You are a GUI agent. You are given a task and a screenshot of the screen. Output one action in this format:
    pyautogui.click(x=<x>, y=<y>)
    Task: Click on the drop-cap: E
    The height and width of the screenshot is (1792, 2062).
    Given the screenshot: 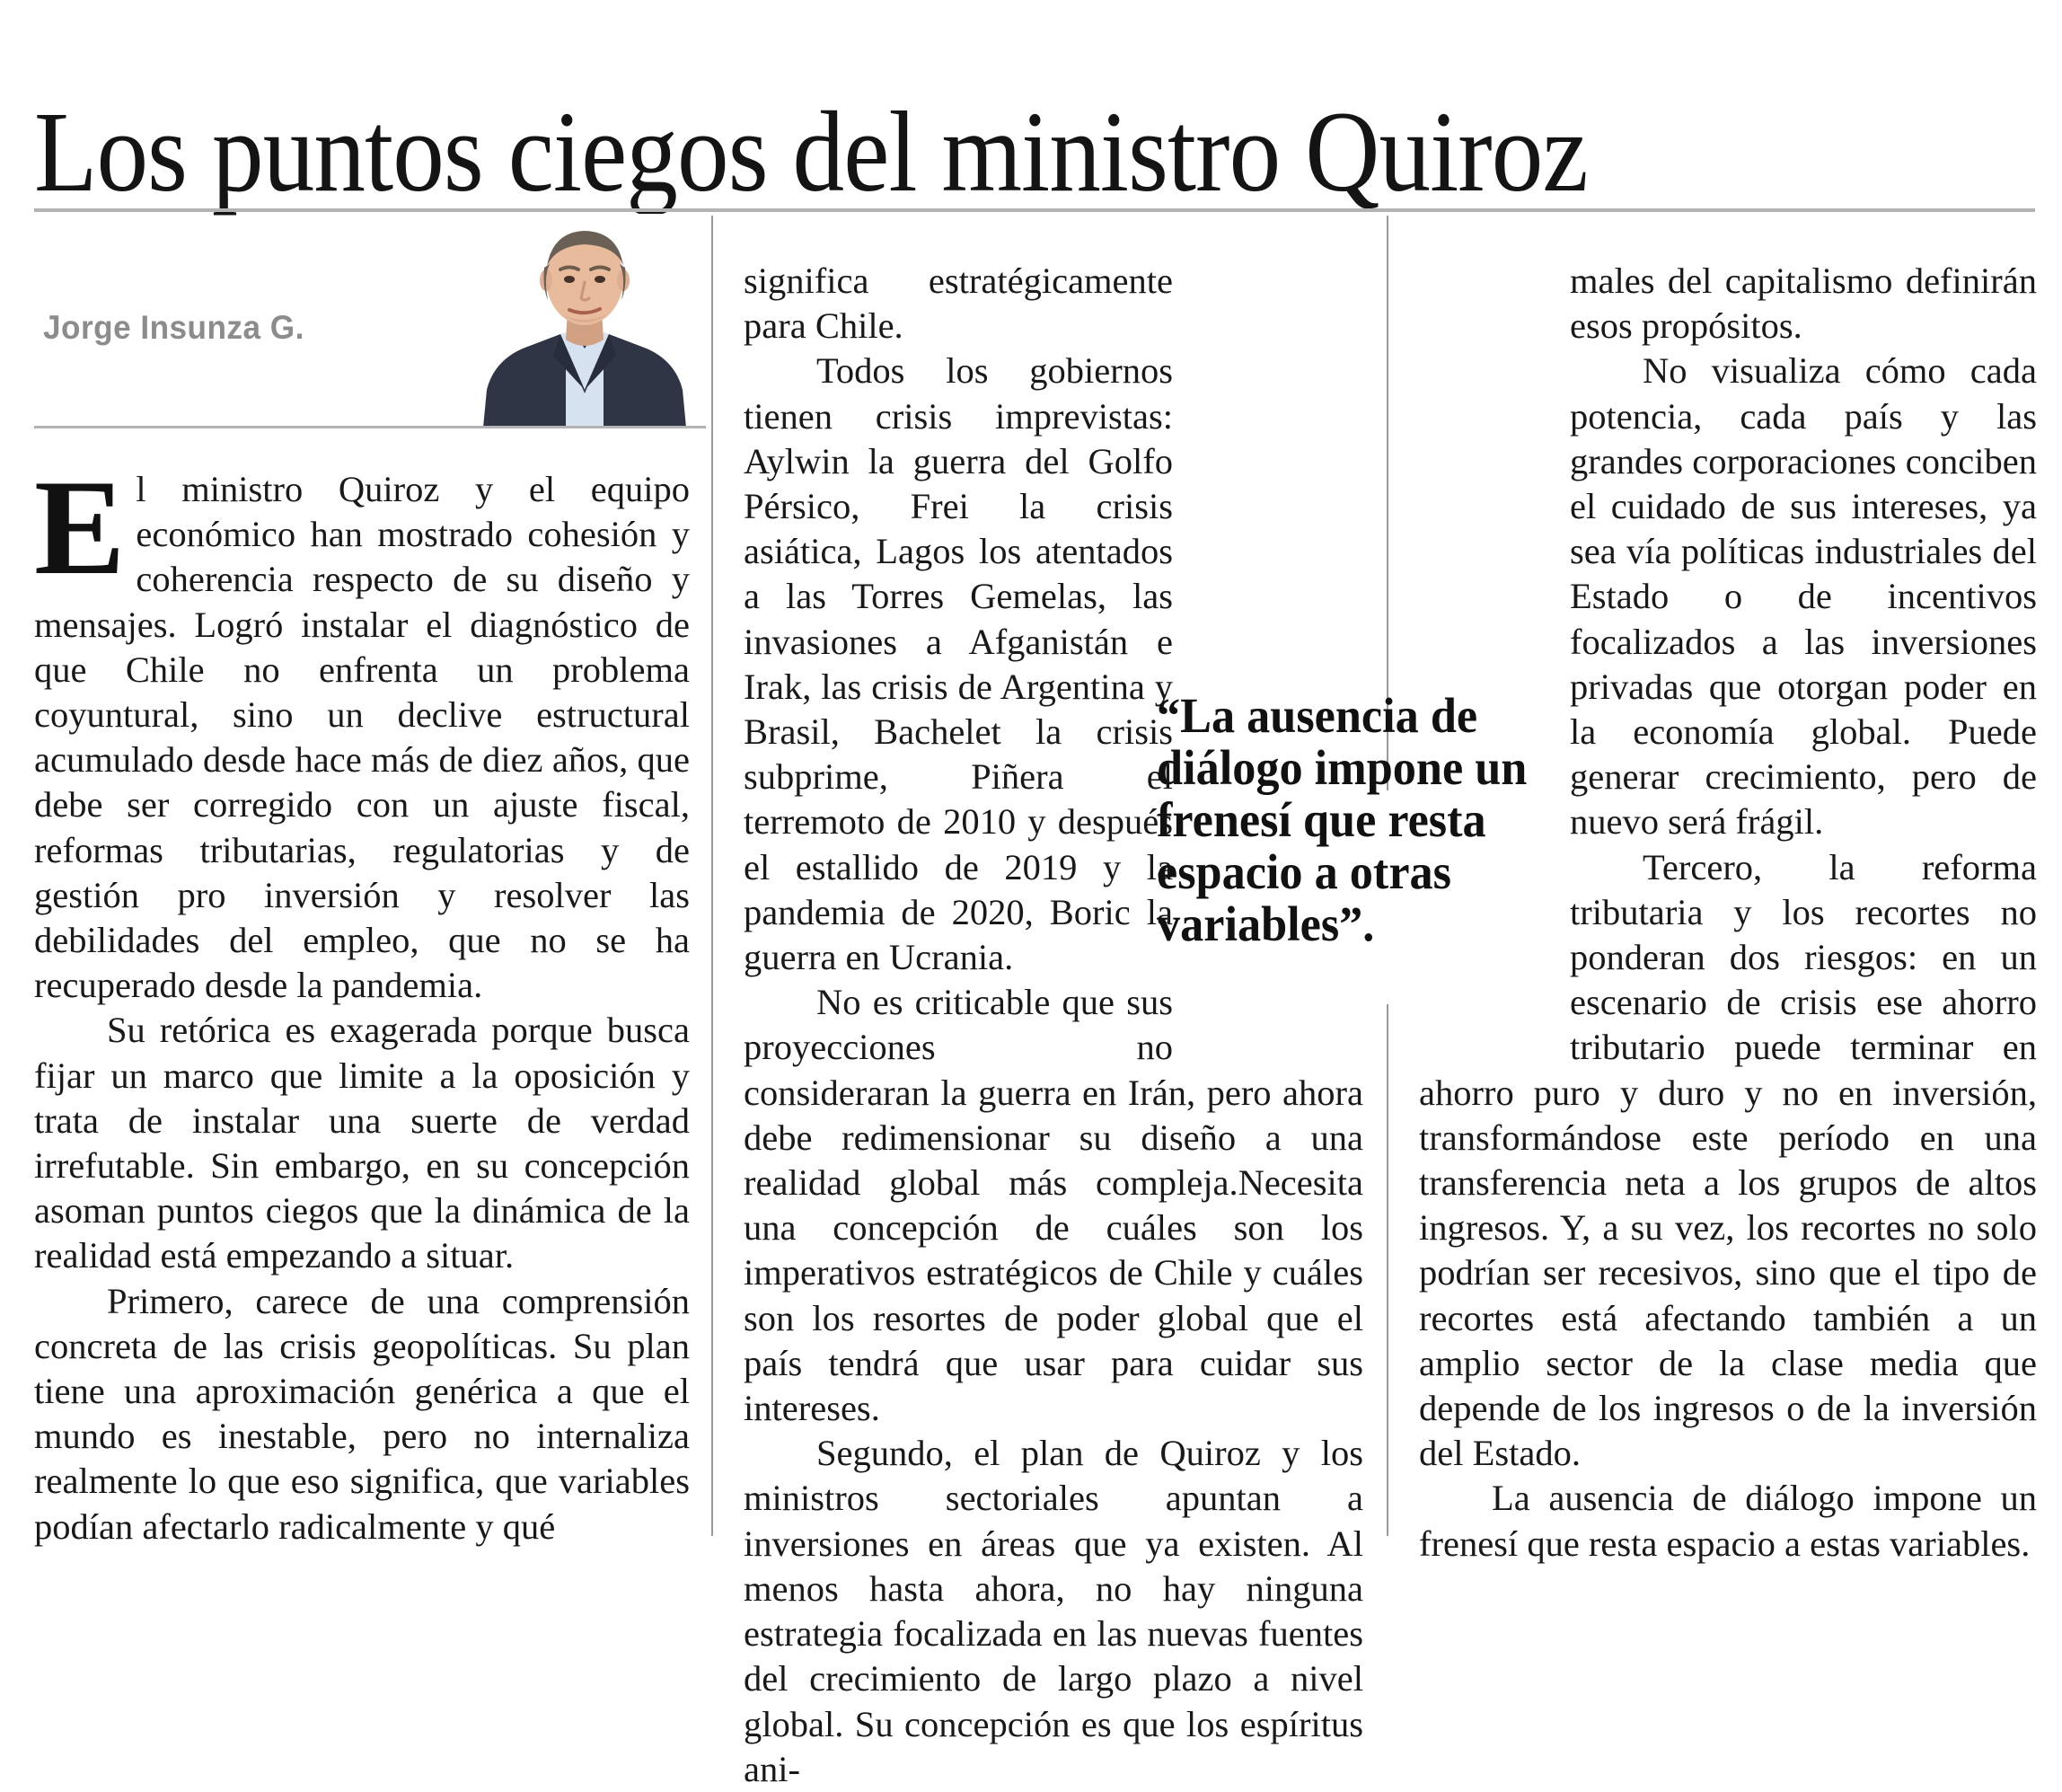 What is the action you would take?
    pyautogui.click(x=80, y=527)
    